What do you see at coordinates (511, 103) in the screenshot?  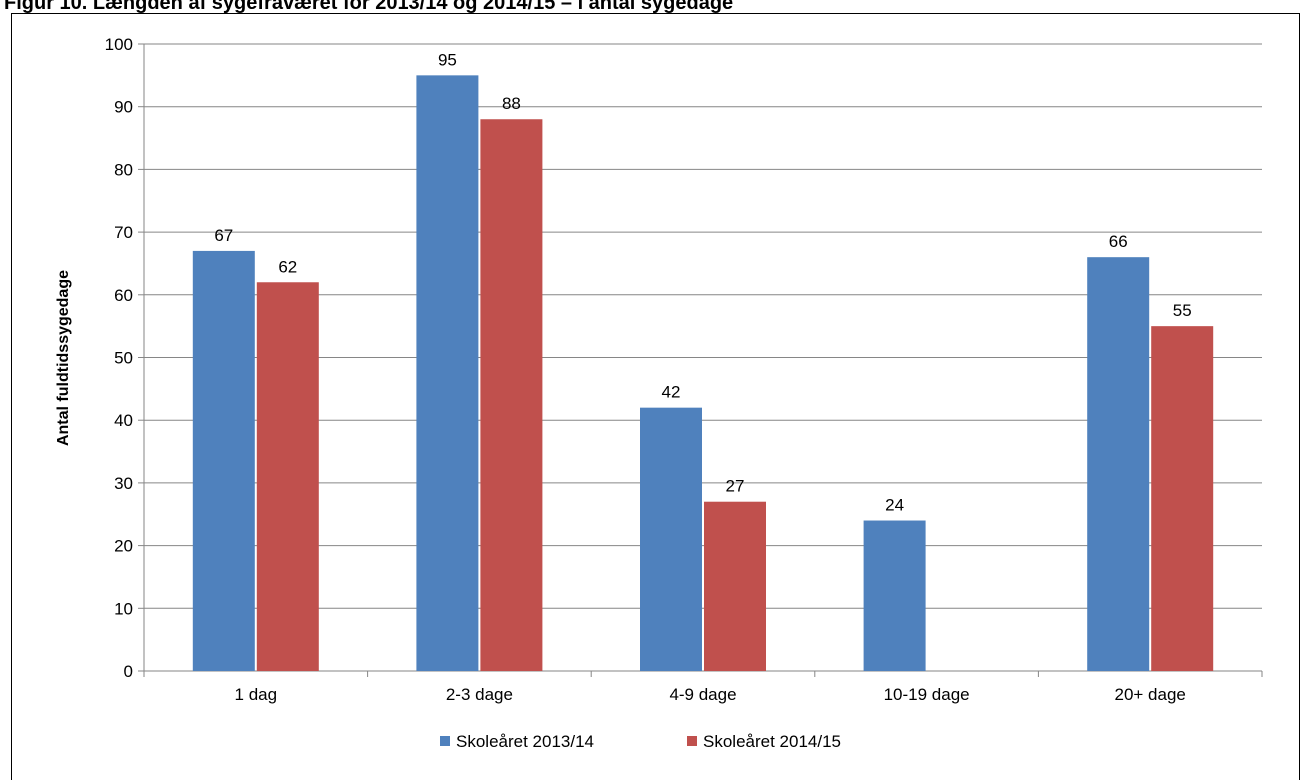 I see `data-label: 88` at bounding box center [511, 103].